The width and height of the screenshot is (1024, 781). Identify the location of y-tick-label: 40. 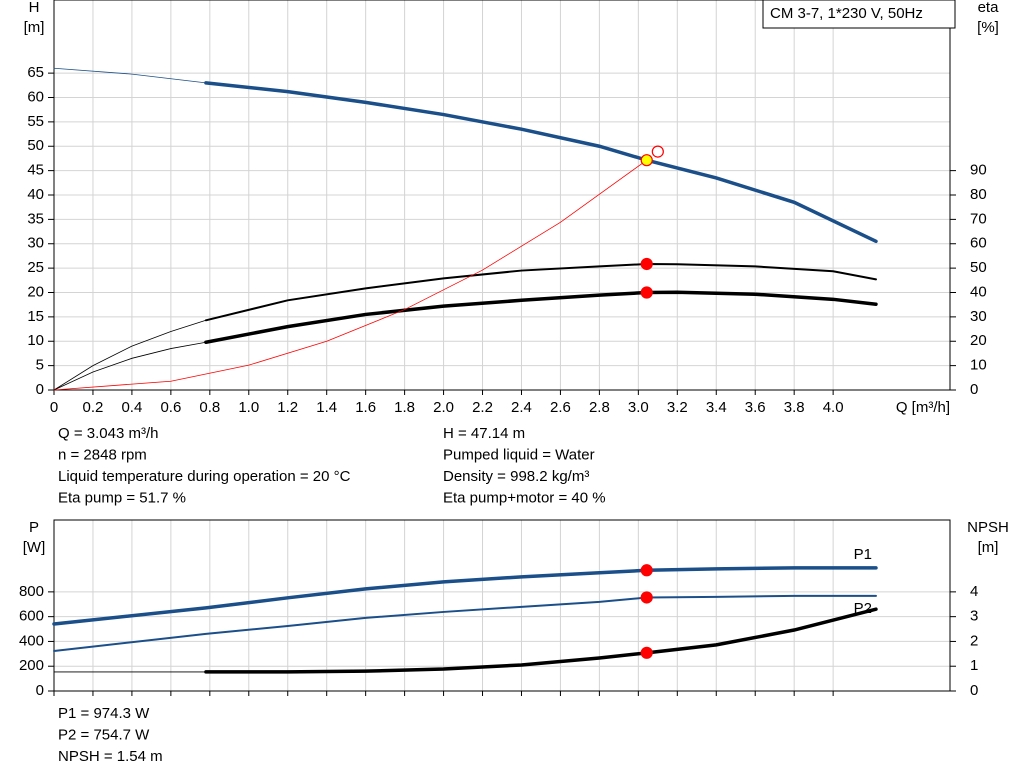
(35, 194).